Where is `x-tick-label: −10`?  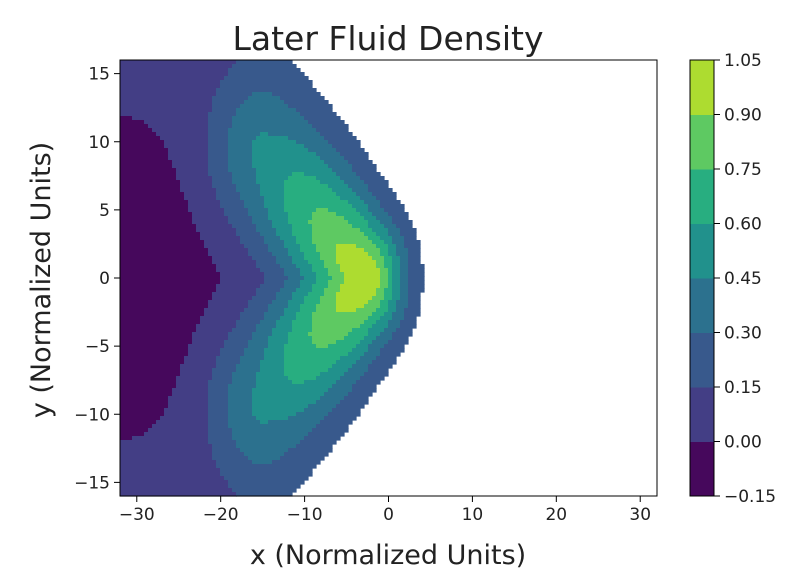
x-tick-label: −10 is located at coordinates (305, 515).